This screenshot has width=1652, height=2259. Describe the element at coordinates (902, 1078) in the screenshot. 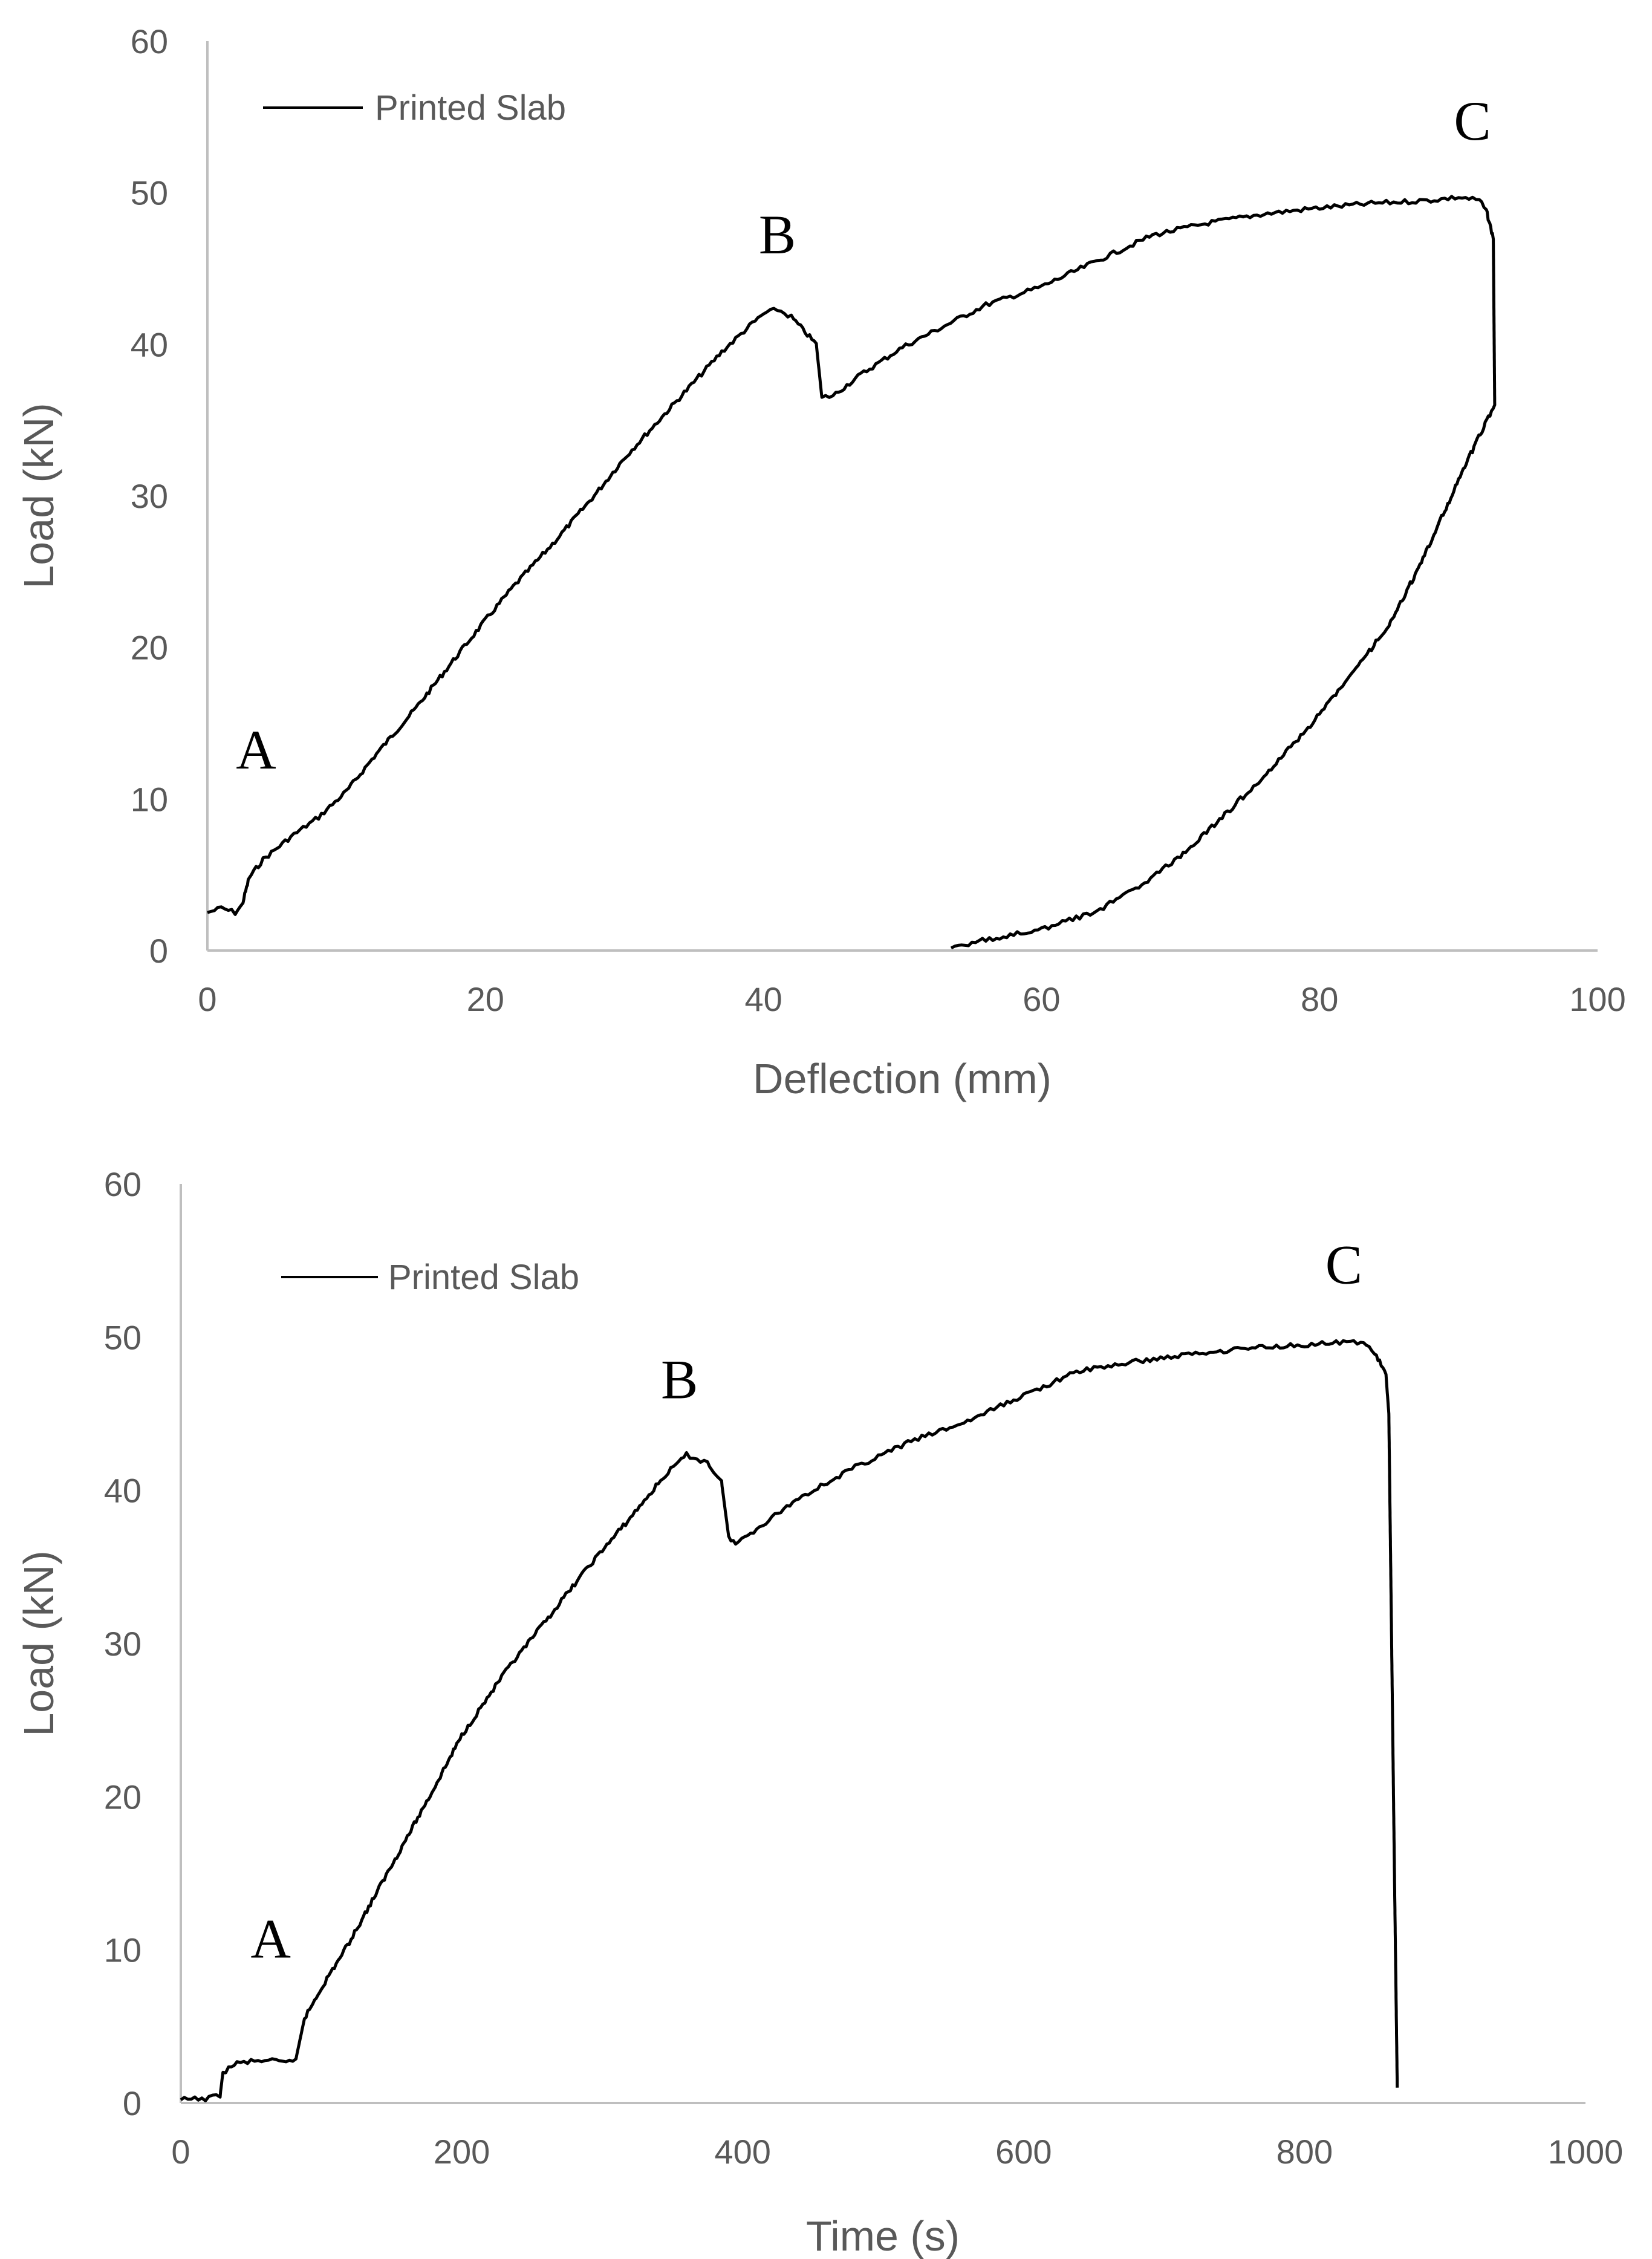

I see `x-axis-title: Deflection (mm)` at that location.